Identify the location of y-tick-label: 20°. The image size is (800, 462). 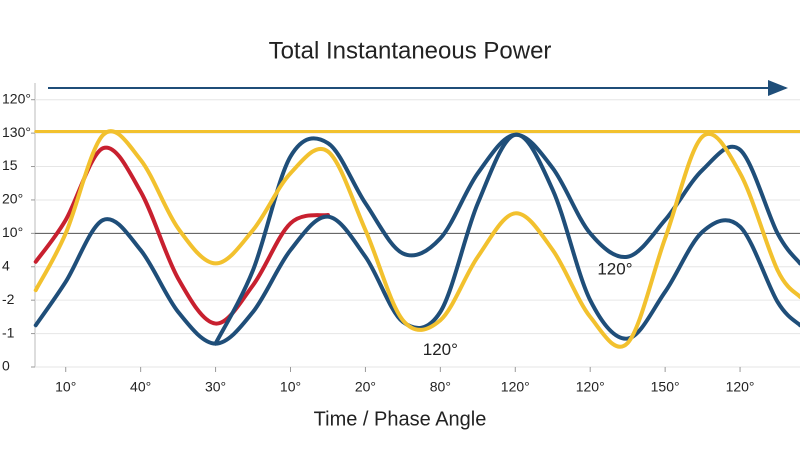
(12, 199).